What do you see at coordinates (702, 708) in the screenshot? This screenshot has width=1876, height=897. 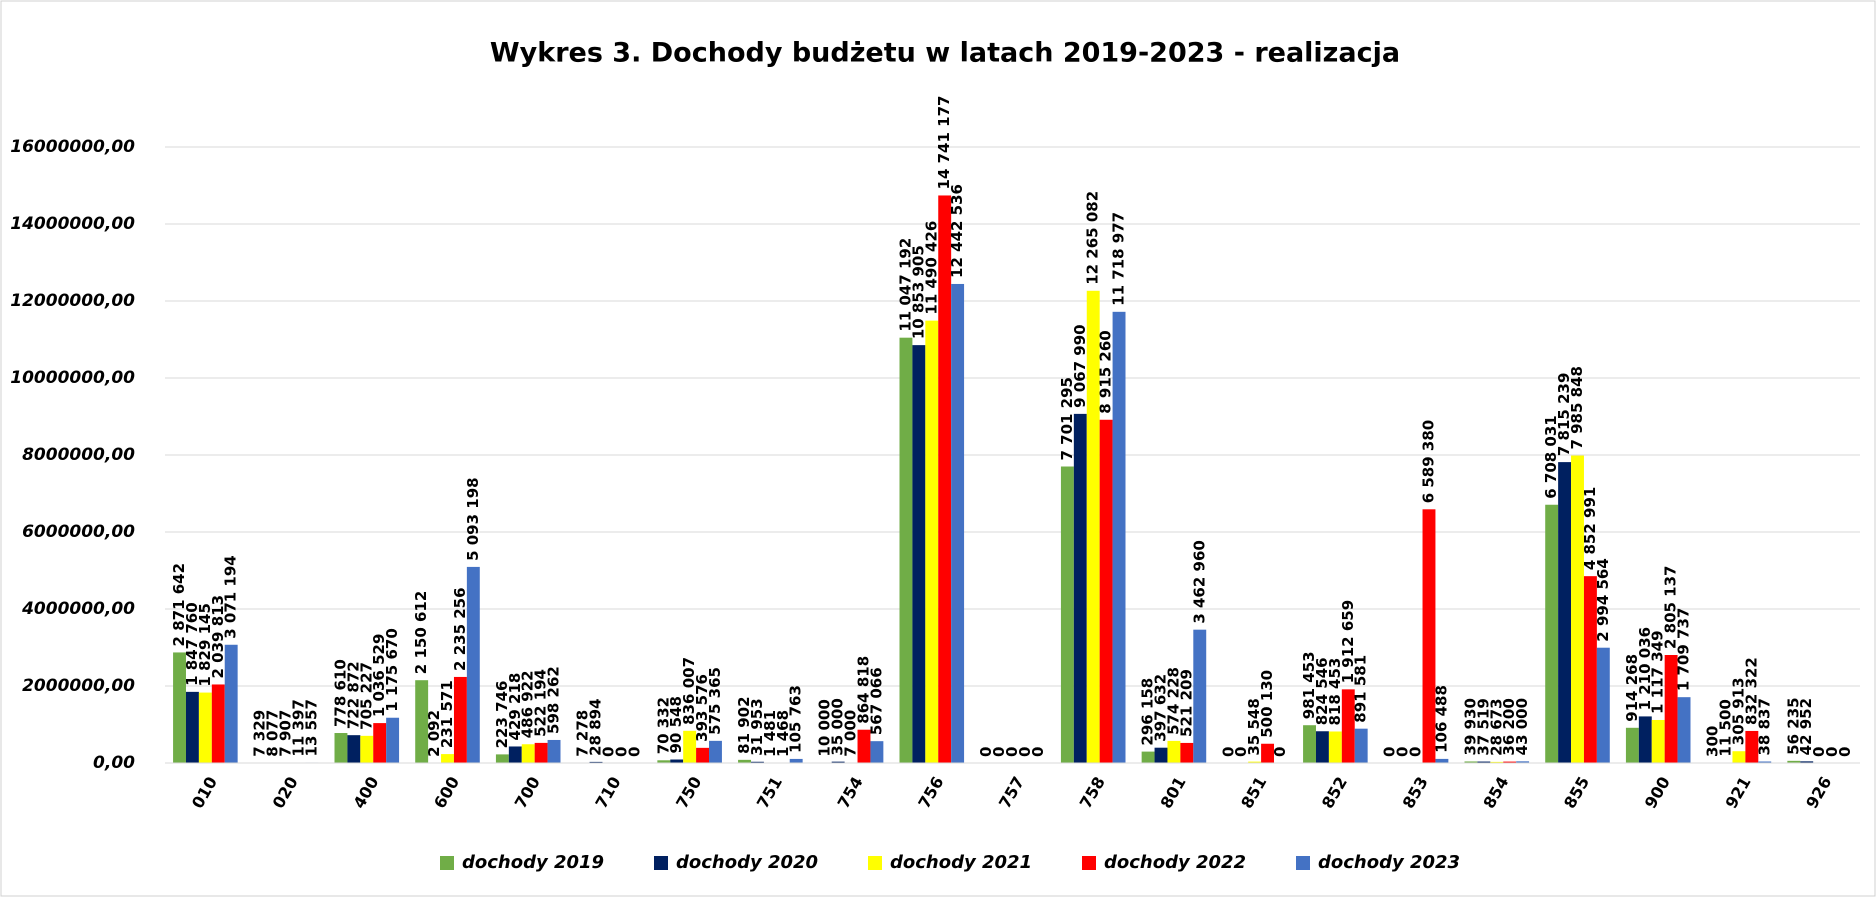 I see `value-label: 393 576` at bounding box center [702, 708].